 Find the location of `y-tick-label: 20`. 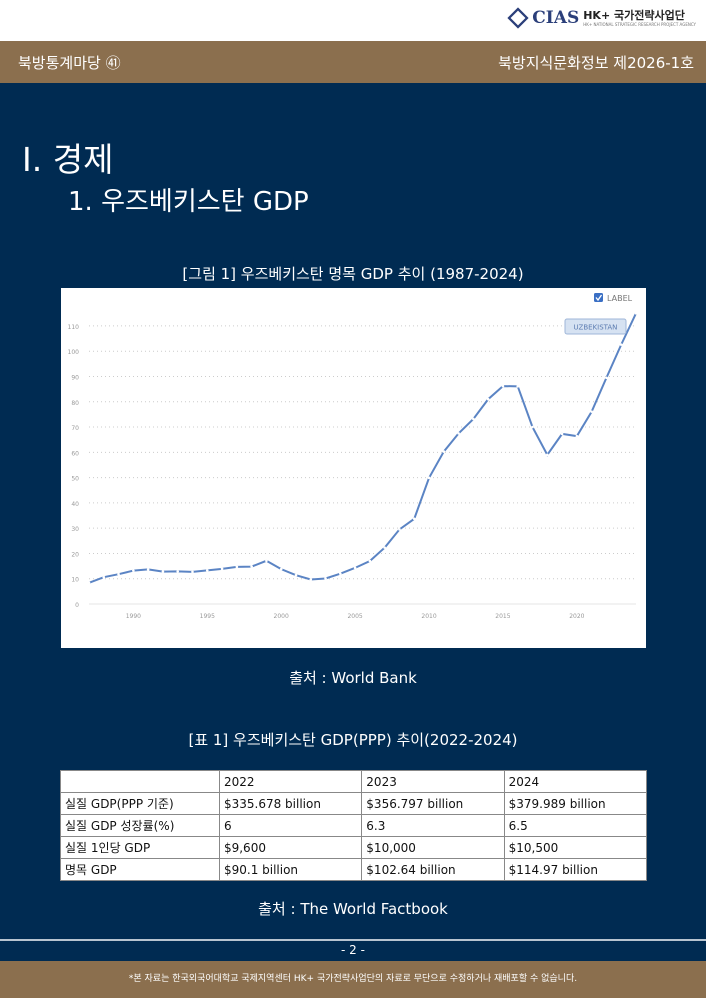

y-tick-label: 20 is located at coordinates (75, 554).